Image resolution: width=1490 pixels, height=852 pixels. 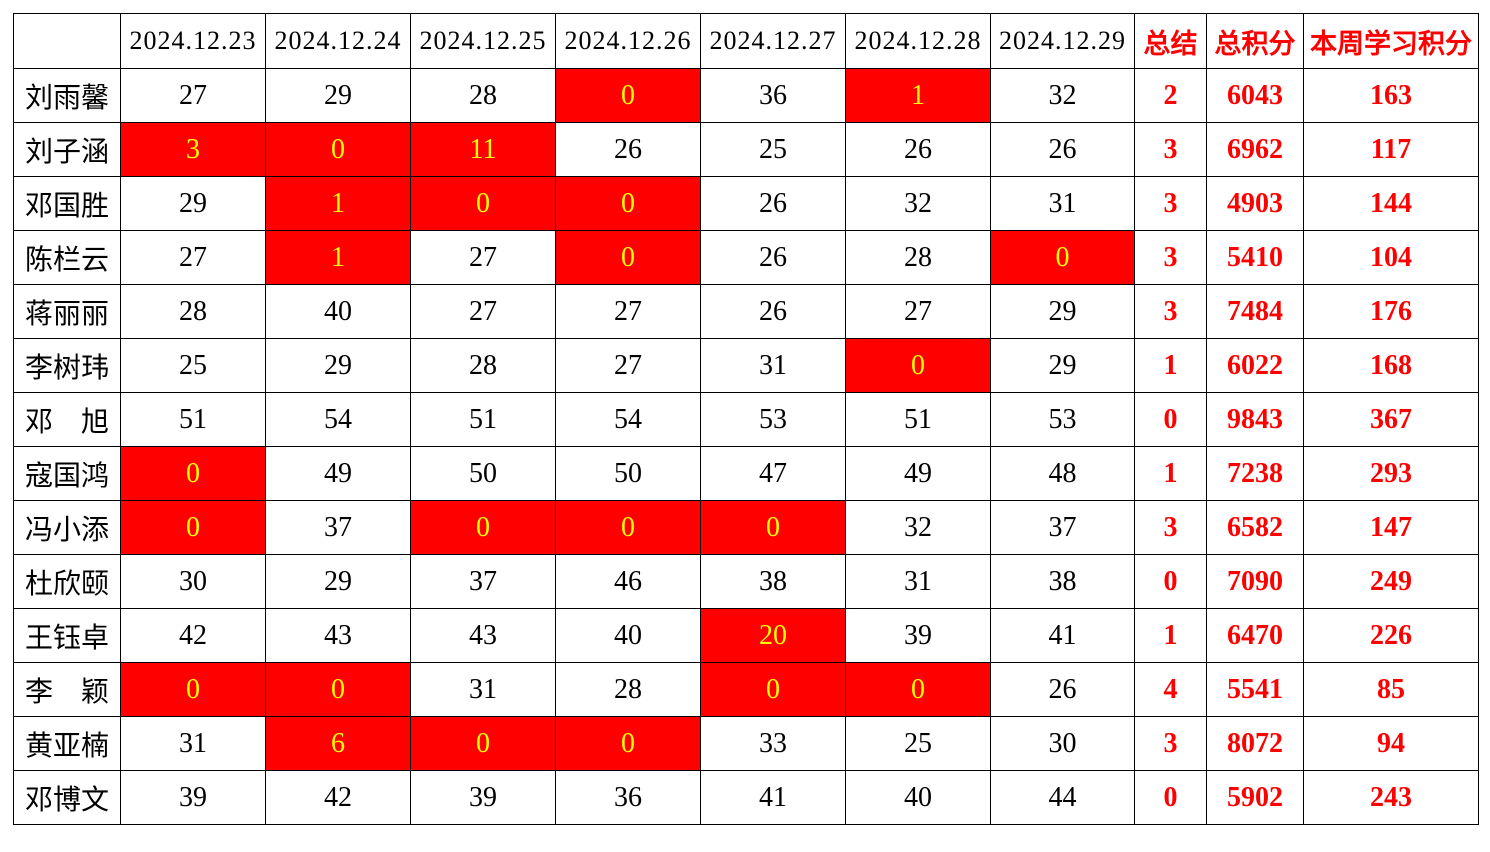 What do you see at coordinates (773, 473) in the screenshot?
I see `score-cell: 47` at bounding box center [773, 473].